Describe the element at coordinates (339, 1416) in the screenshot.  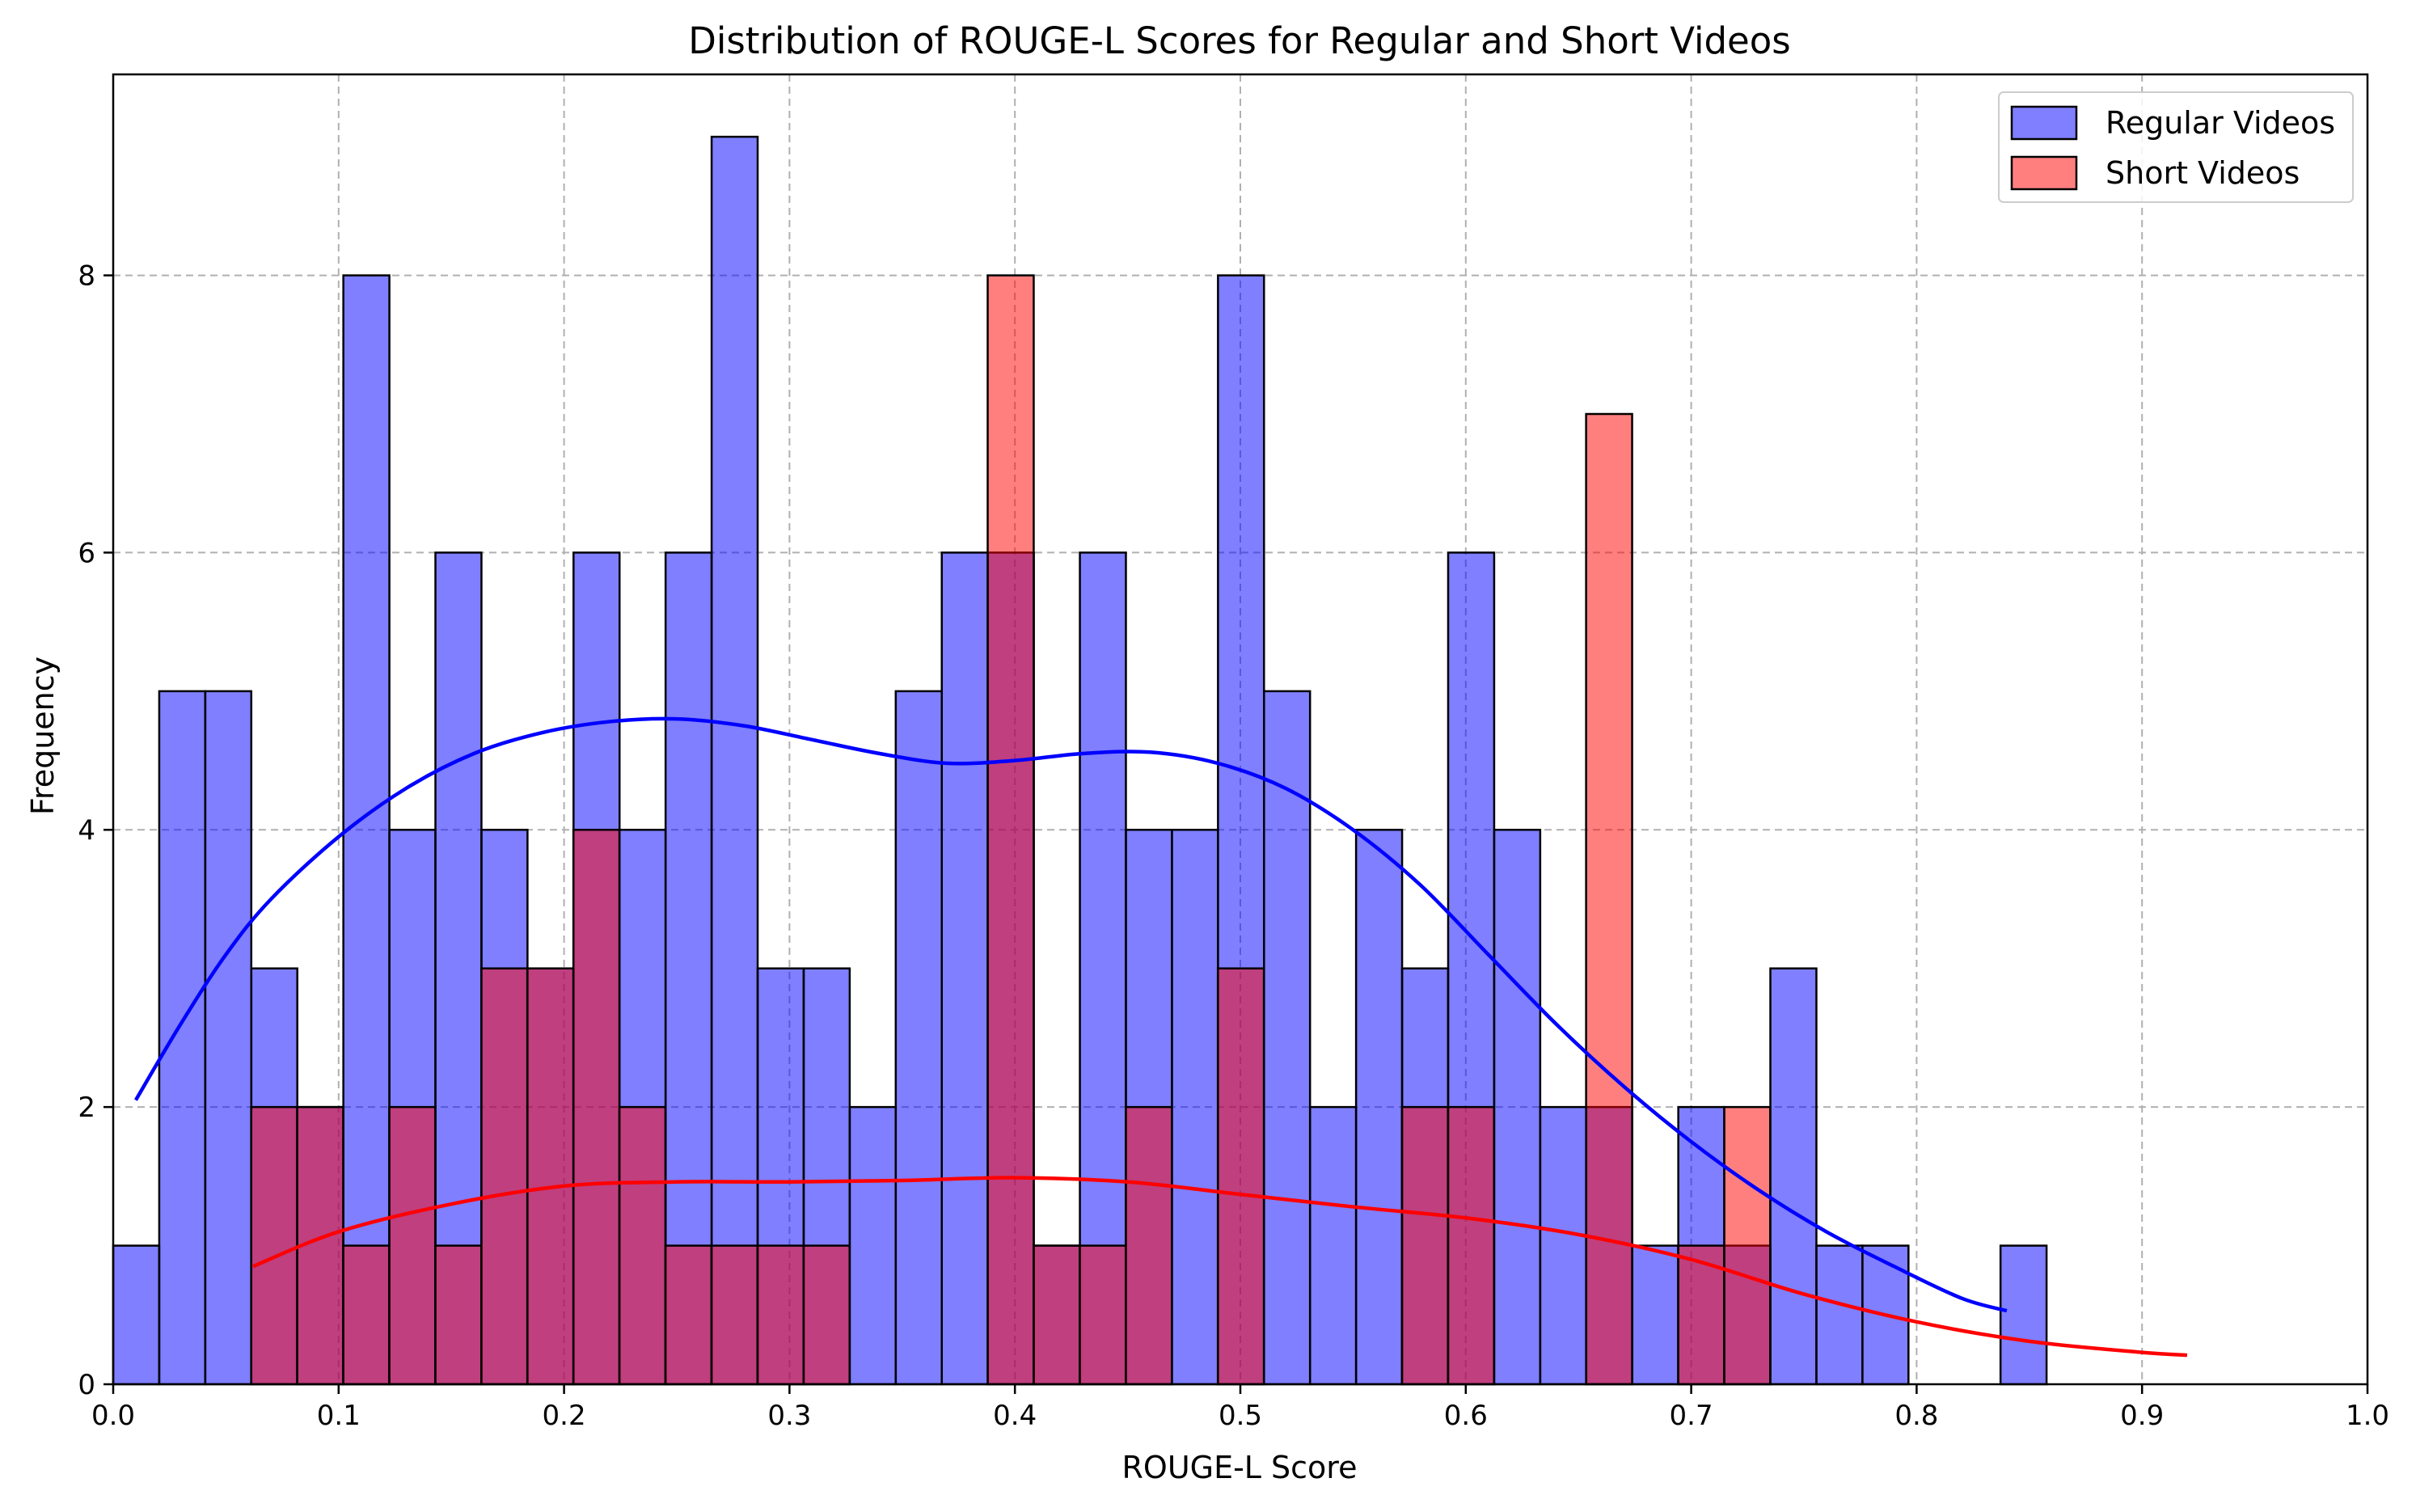
I see `x-tick-label-1: 0.1` at that location.